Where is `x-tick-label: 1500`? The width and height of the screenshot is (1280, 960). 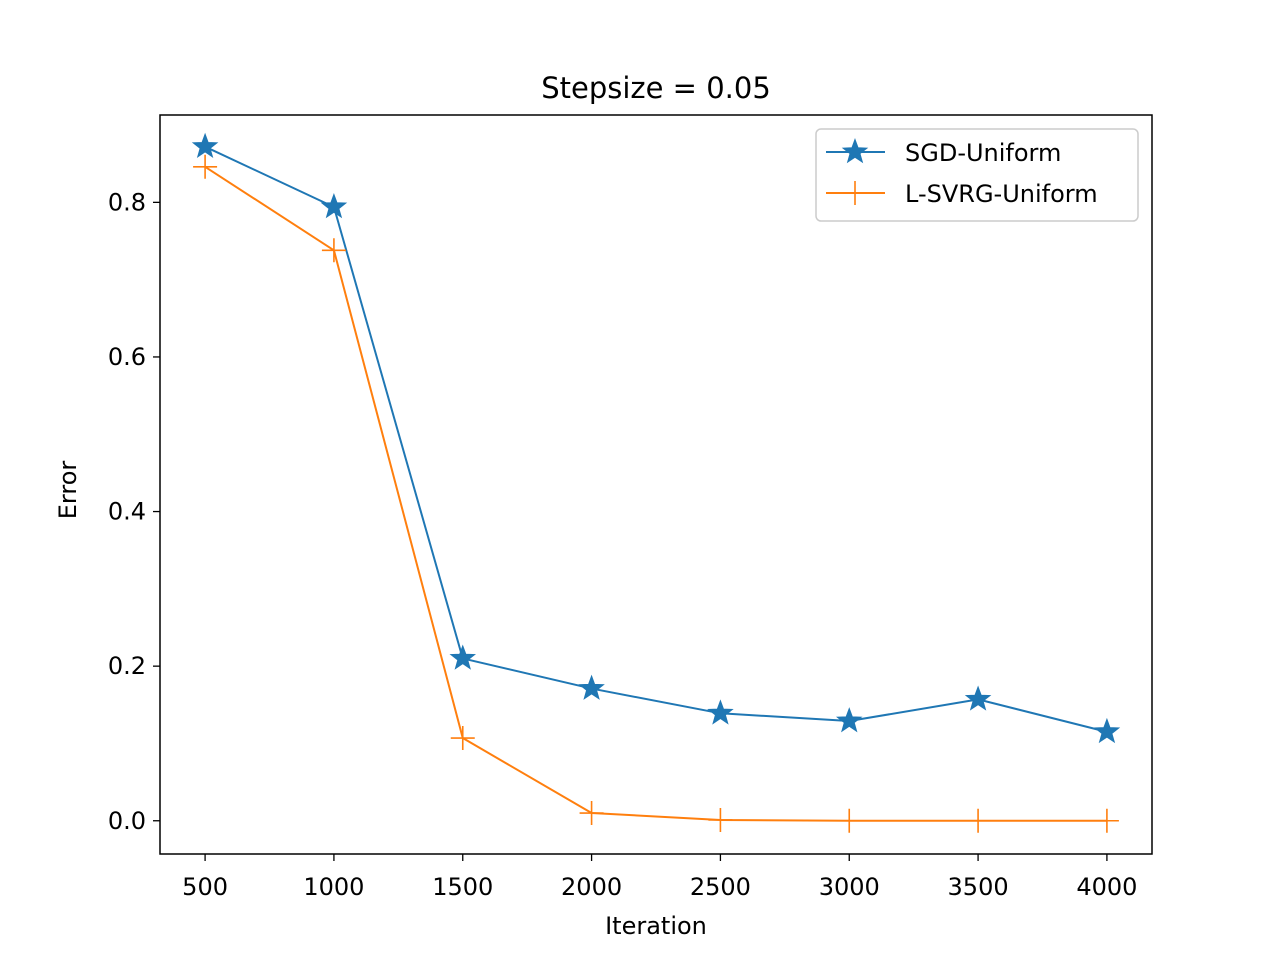 x-tick-label: 1500 is located at coordinates (462, 887).